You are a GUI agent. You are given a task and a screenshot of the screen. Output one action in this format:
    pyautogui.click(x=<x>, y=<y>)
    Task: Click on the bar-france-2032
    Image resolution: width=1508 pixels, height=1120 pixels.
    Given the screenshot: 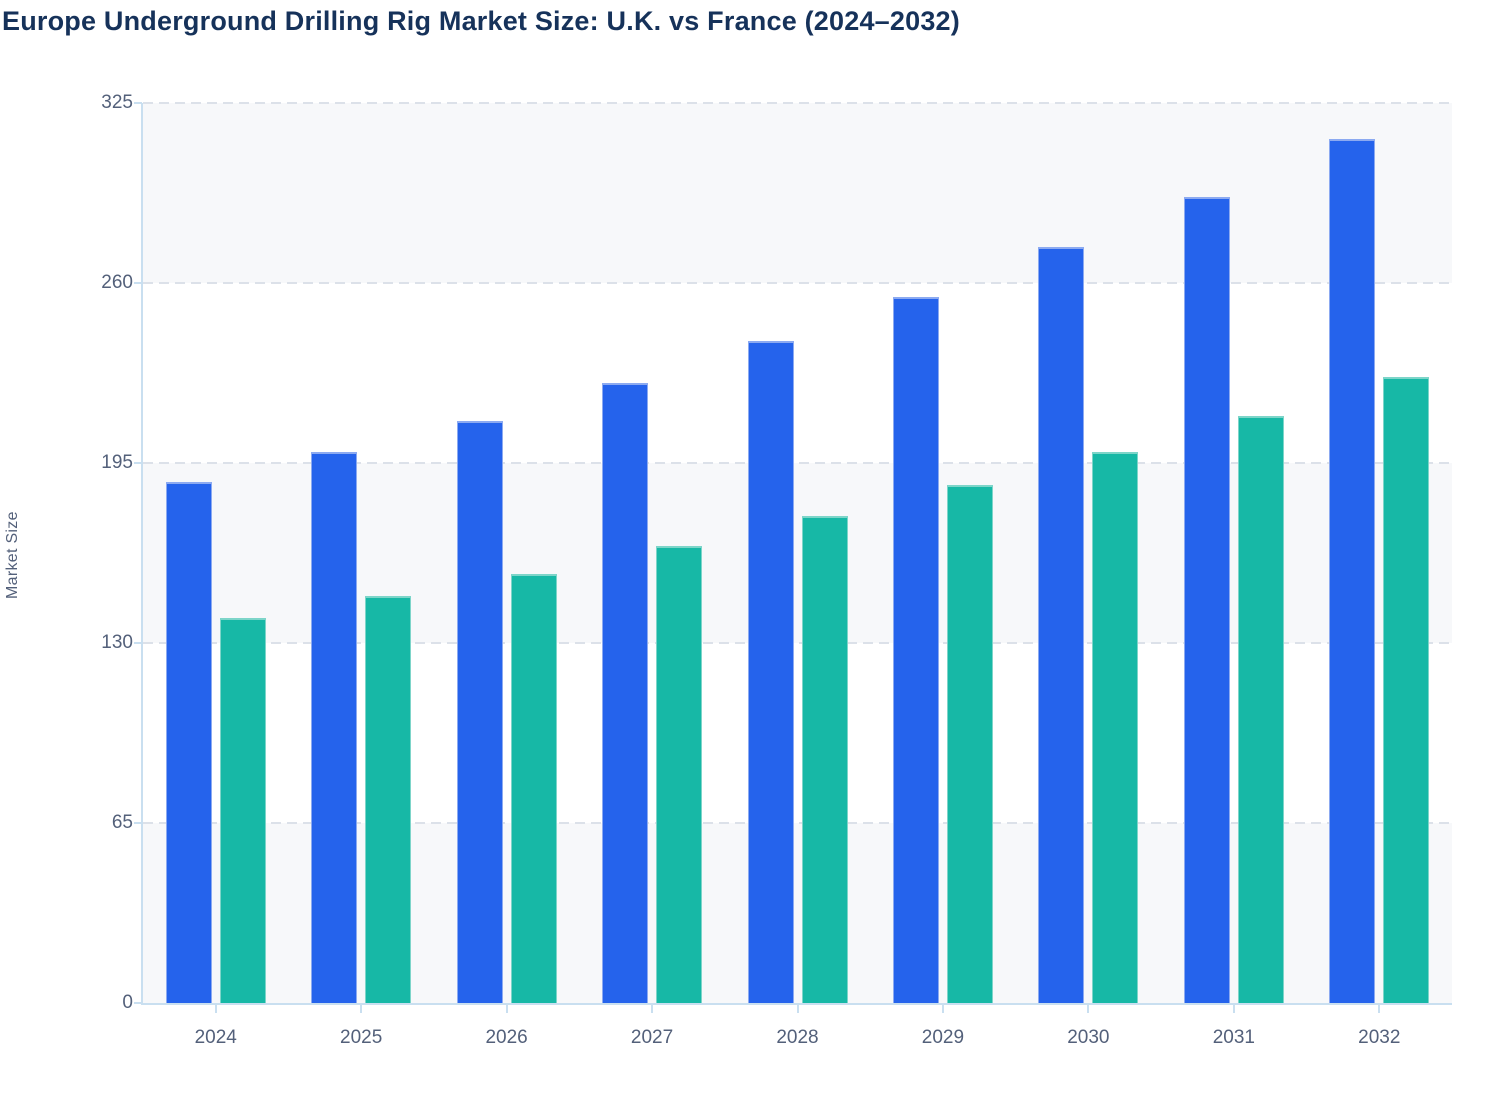 What is the action you would take?
    pyautogui.click(x=1406, y=690)
    